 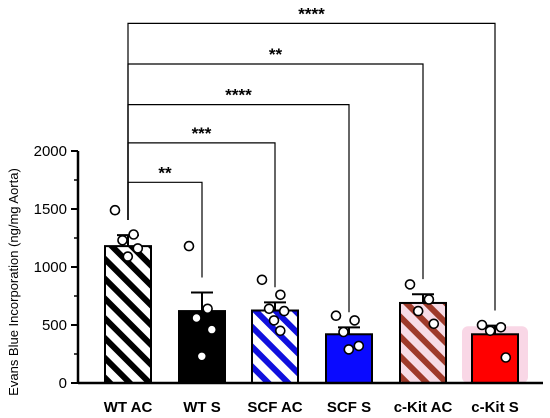 I want to click on y-tick-label: 2000, so click(x=50, y=151).